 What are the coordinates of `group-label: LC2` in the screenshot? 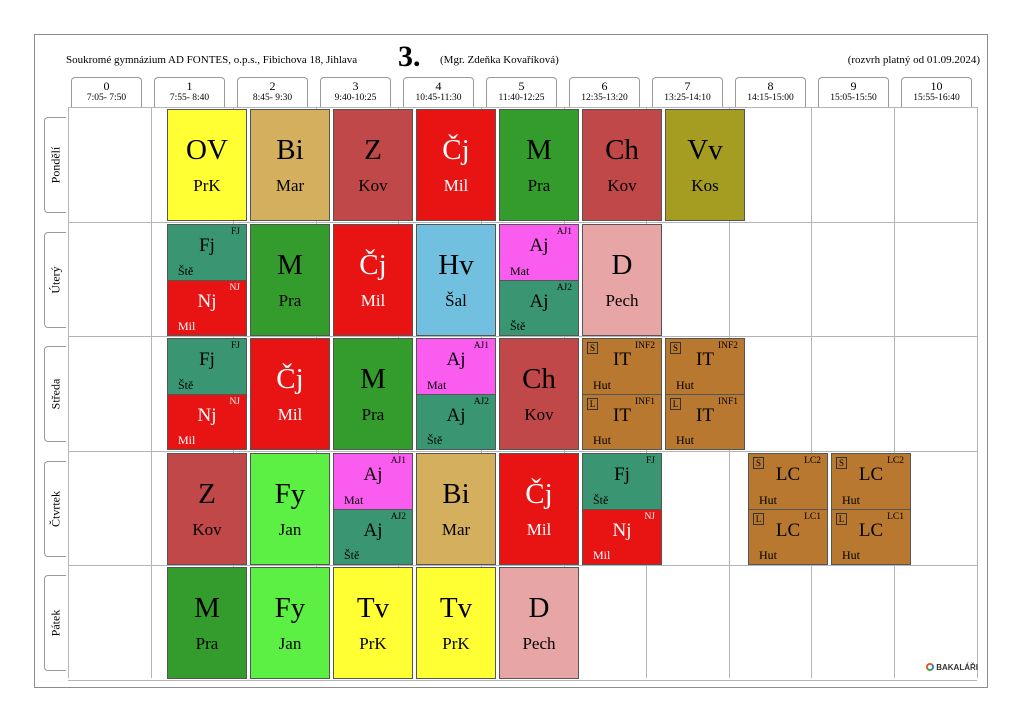 It's located at (812, 460).